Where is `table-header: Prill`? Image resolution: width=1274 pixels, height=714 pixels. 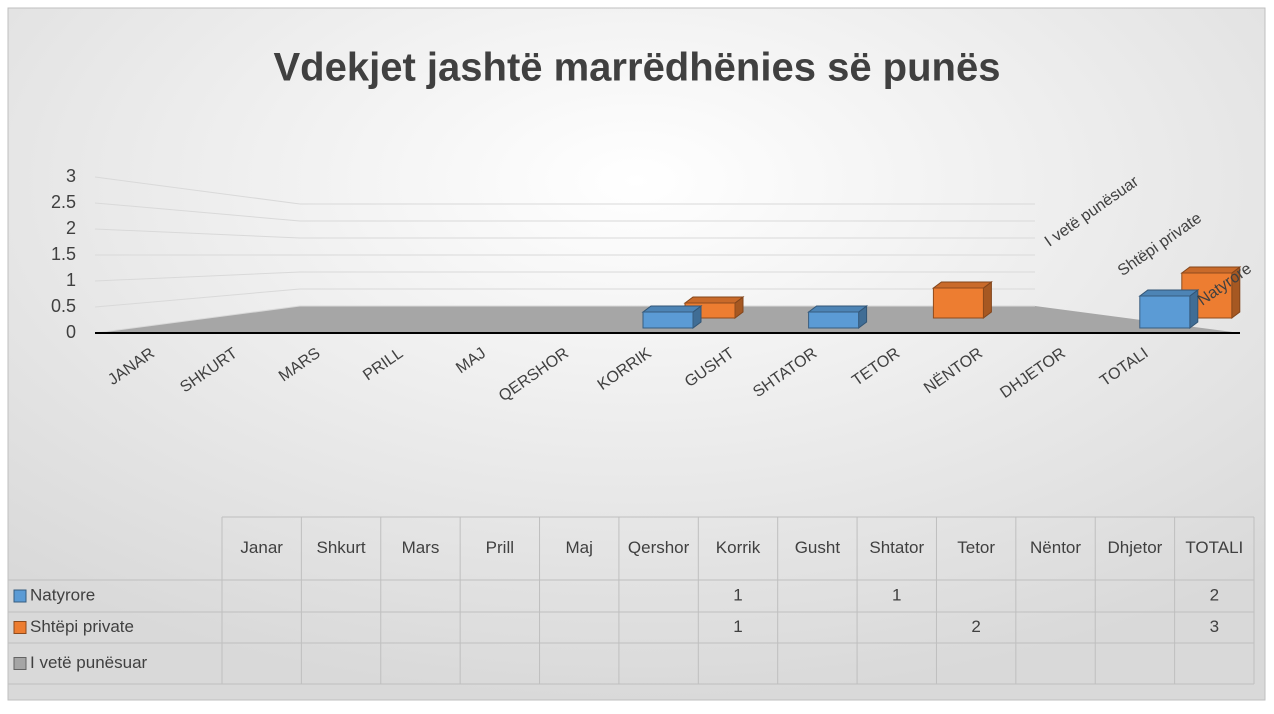 table-header: Prill is located at coordinates (500, 547).